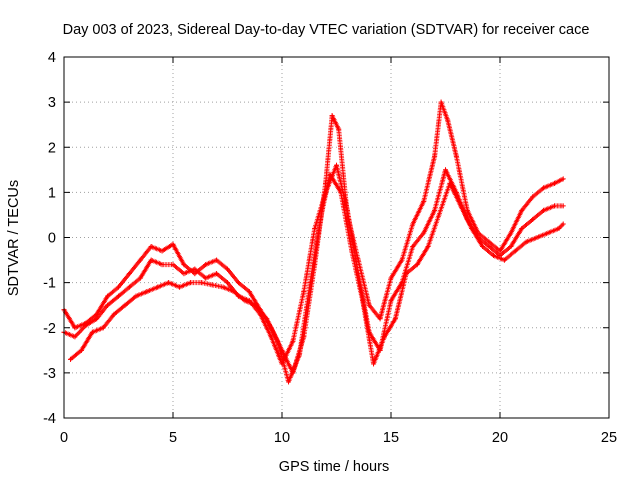 This screenshot has width=640, height=480. What do you see at coordinates (282, 438) in the screenshot?
I see `x-tick-label: 10` at bounding box center [282, 438].